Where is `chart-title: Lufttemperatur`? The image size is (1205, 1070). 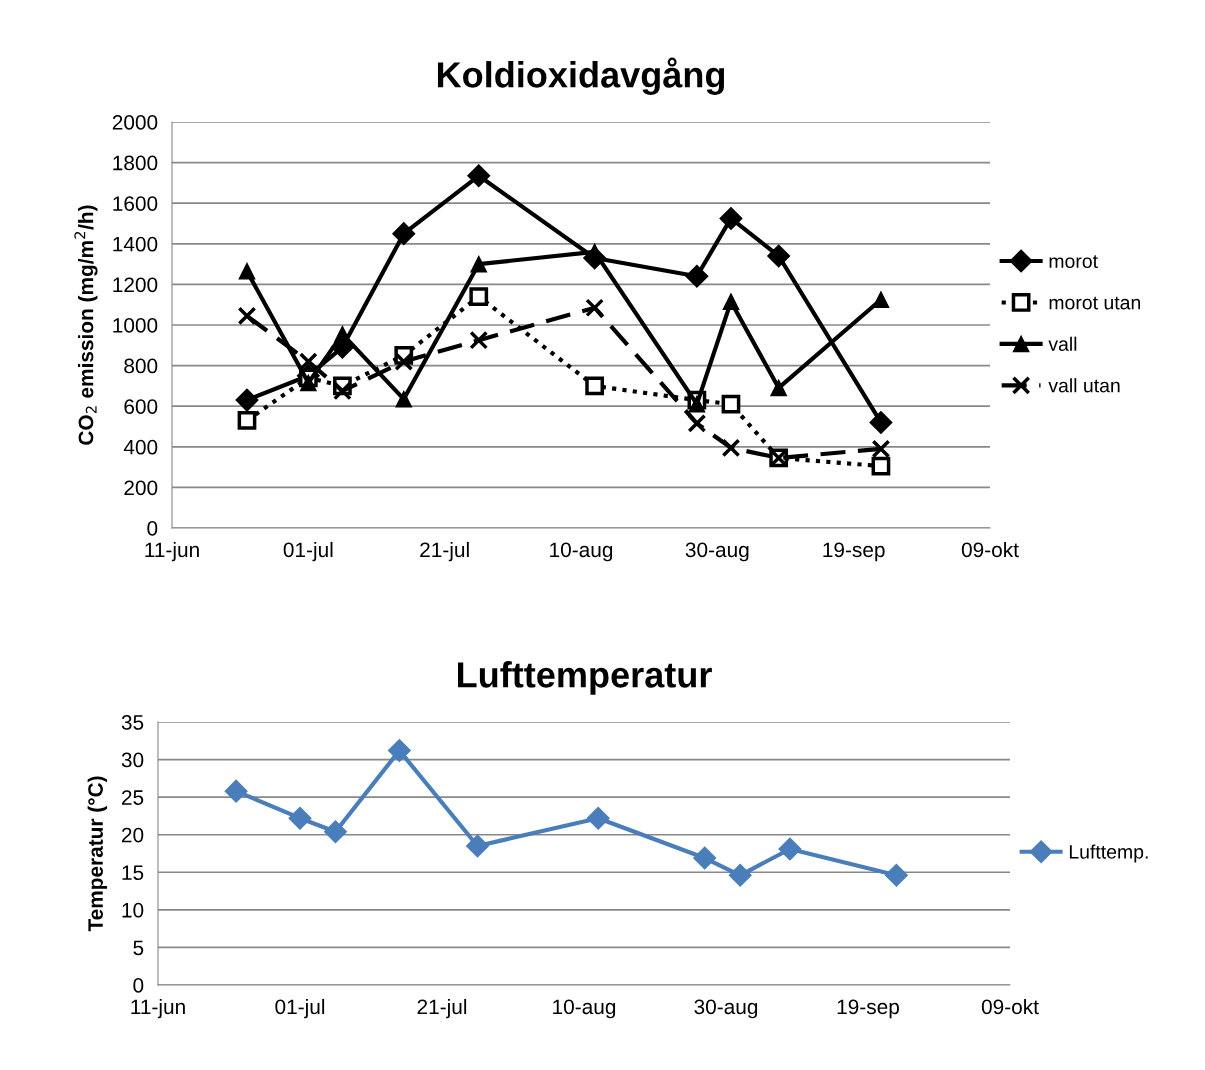
chart-title: Lufttemperatur is located at coordinates (585, 678).